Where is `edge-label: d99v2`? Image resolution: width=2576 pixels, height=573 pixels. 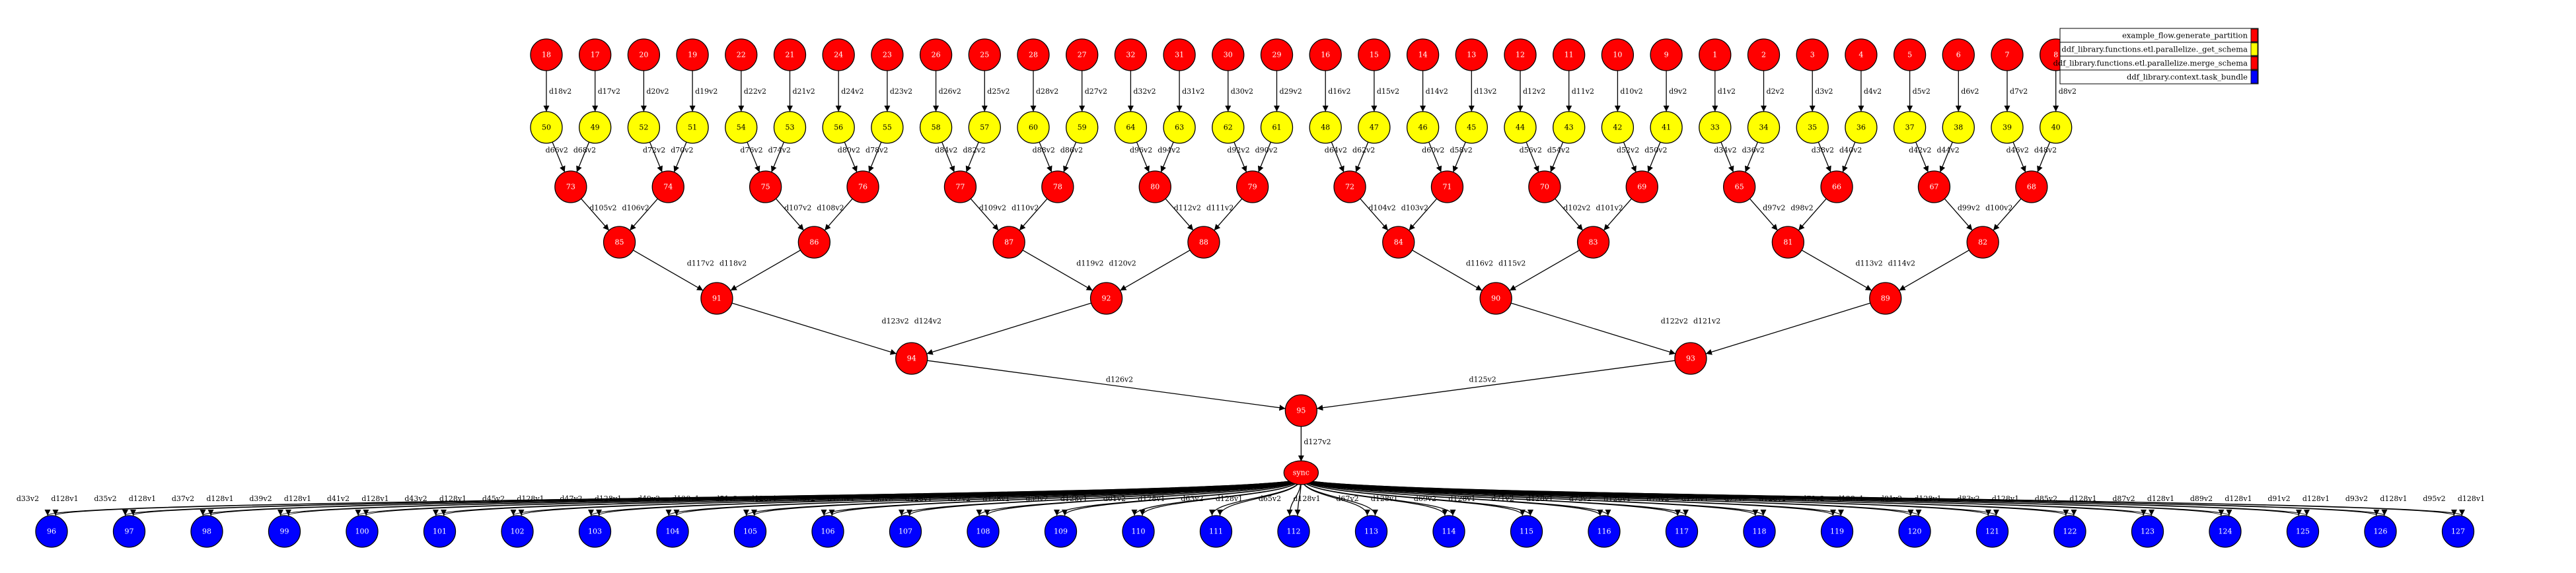
edge-label: d99v2 is located at coordinates (1969, 207).